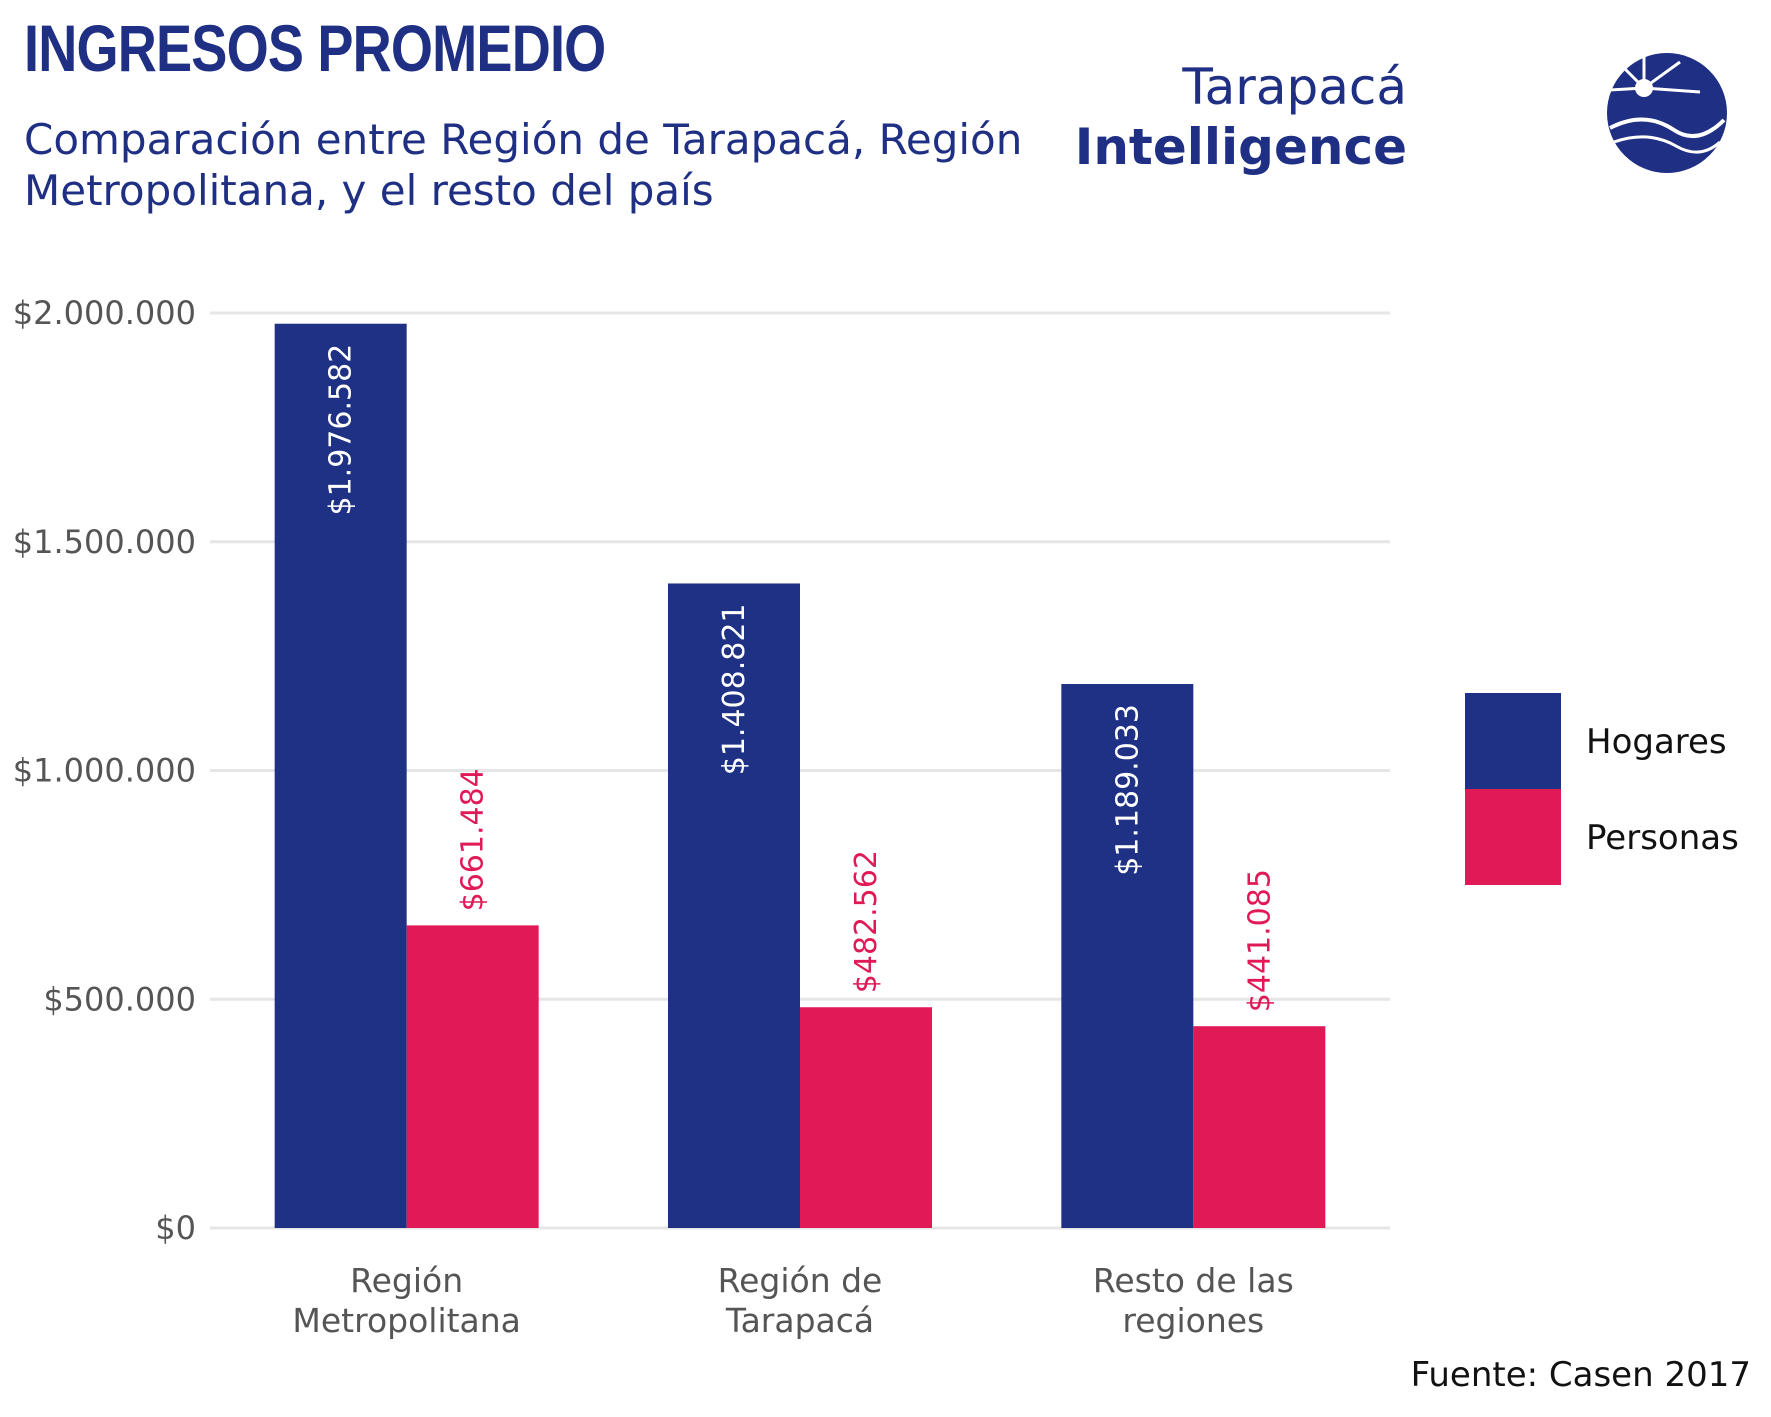 Image resolution: width=1771 pixels, height=1417 pixels. I want to click on bar-value-label: $1.408.821, so click(734, 689).